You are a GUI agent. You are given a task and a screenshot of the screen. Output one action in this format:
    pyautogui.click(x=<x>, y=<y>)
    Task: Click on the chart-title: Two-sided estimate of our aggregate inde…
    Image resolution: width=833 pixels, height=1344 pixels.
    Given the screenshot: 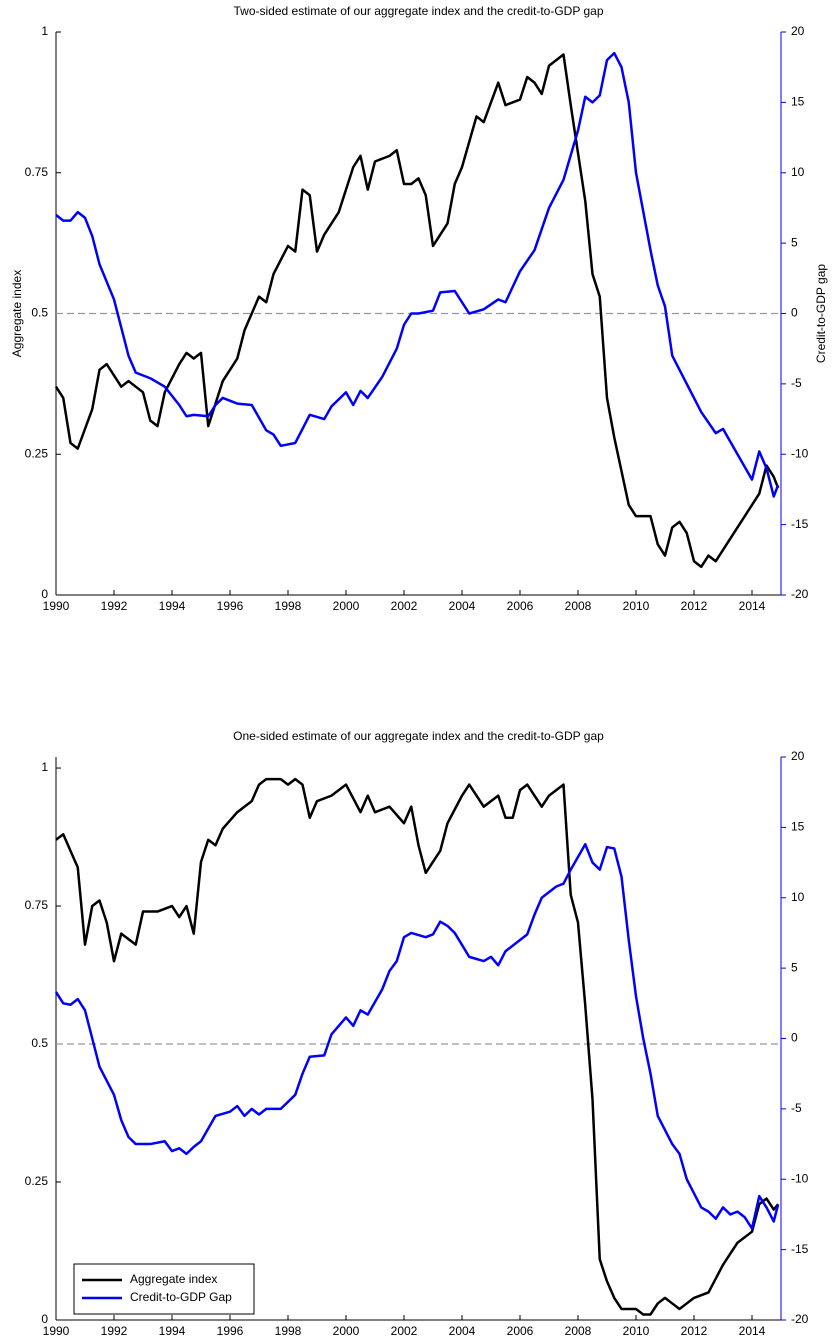 What is the action you would take?
    pyautogui.click(x=419, y=11)
    